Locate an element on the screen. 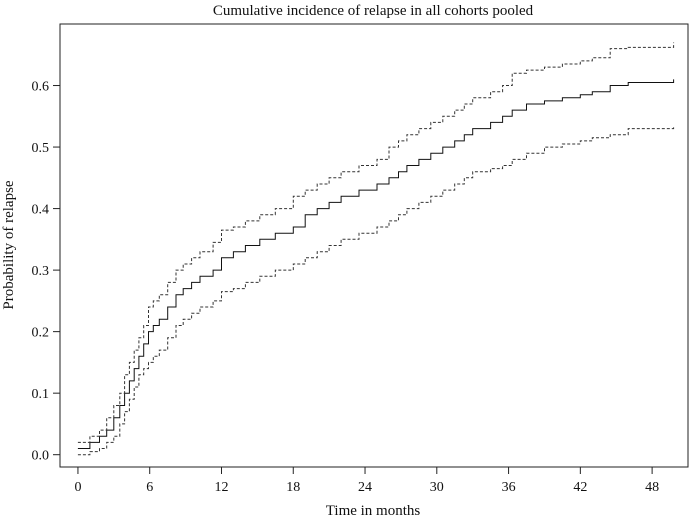 This screenshot has height=520, width=692. y-tick-label: 0.6 is located at coordinates (41, 87).